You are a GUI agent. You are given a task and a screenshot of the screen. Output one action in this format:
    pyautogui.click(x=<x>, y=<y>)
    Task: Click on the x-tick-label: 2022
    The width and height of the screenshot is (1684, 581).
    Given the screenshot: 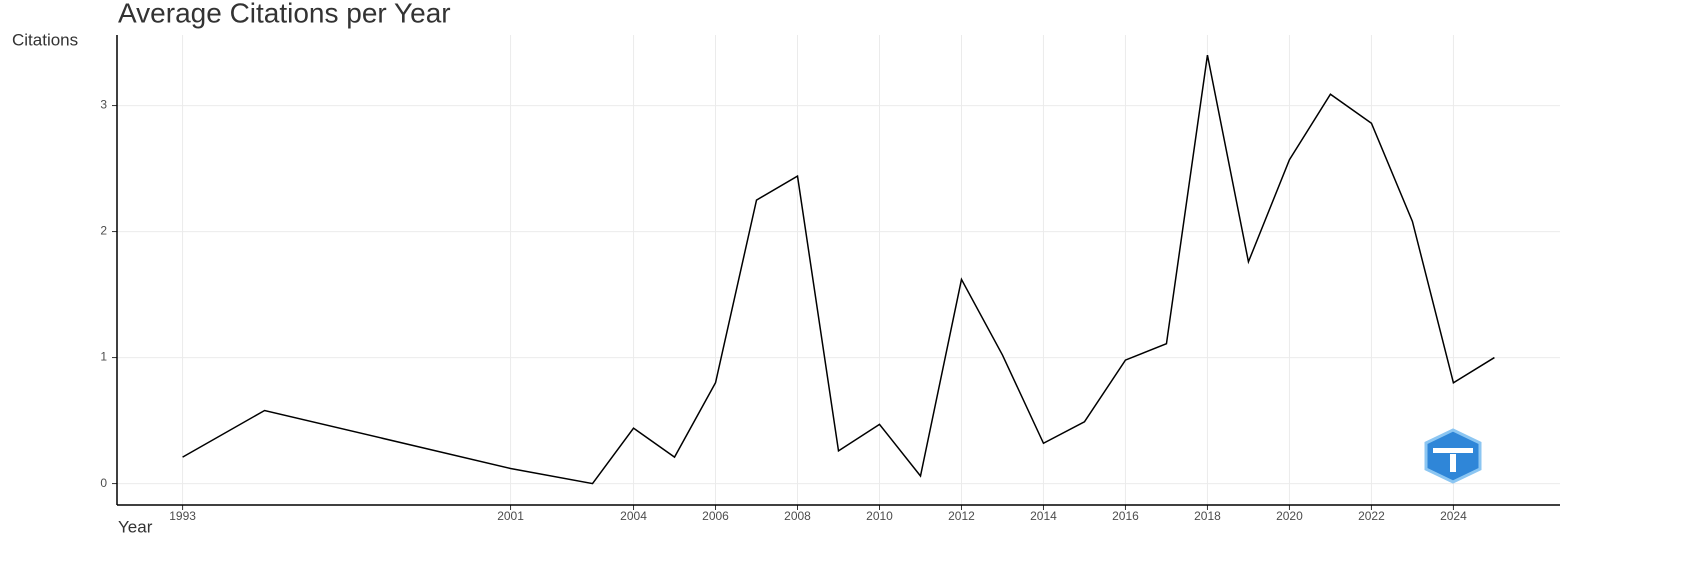 What is the action you would take?
    pyautogui.click(x=1371, y=516)
    